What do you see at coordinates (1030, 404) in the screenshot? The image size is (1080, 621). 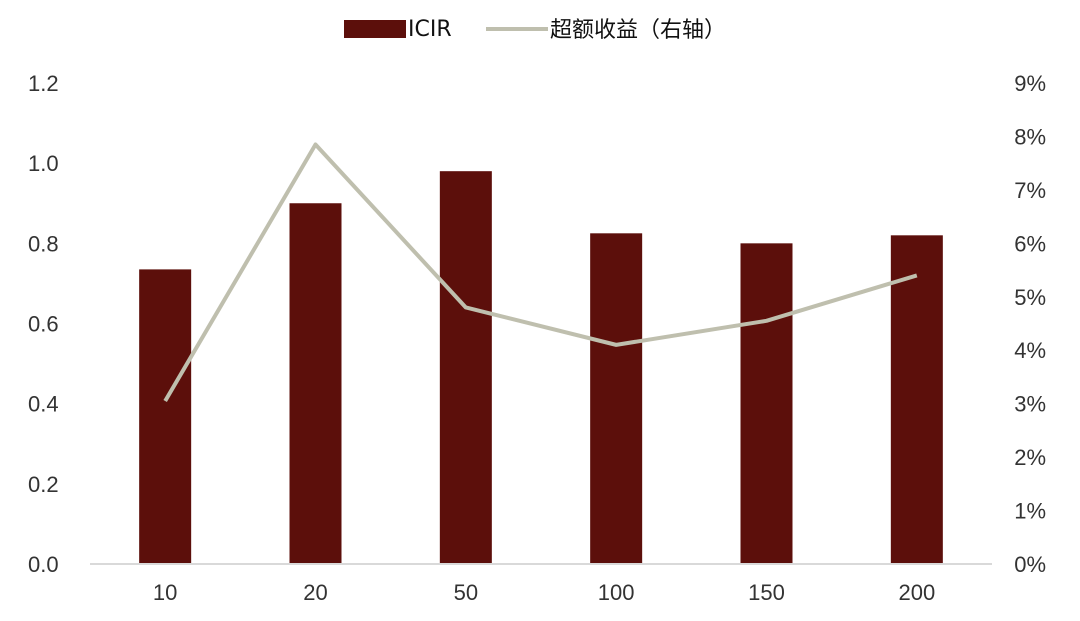 I see `right-tick-label: 3%` at bounding box center [1030, 404].